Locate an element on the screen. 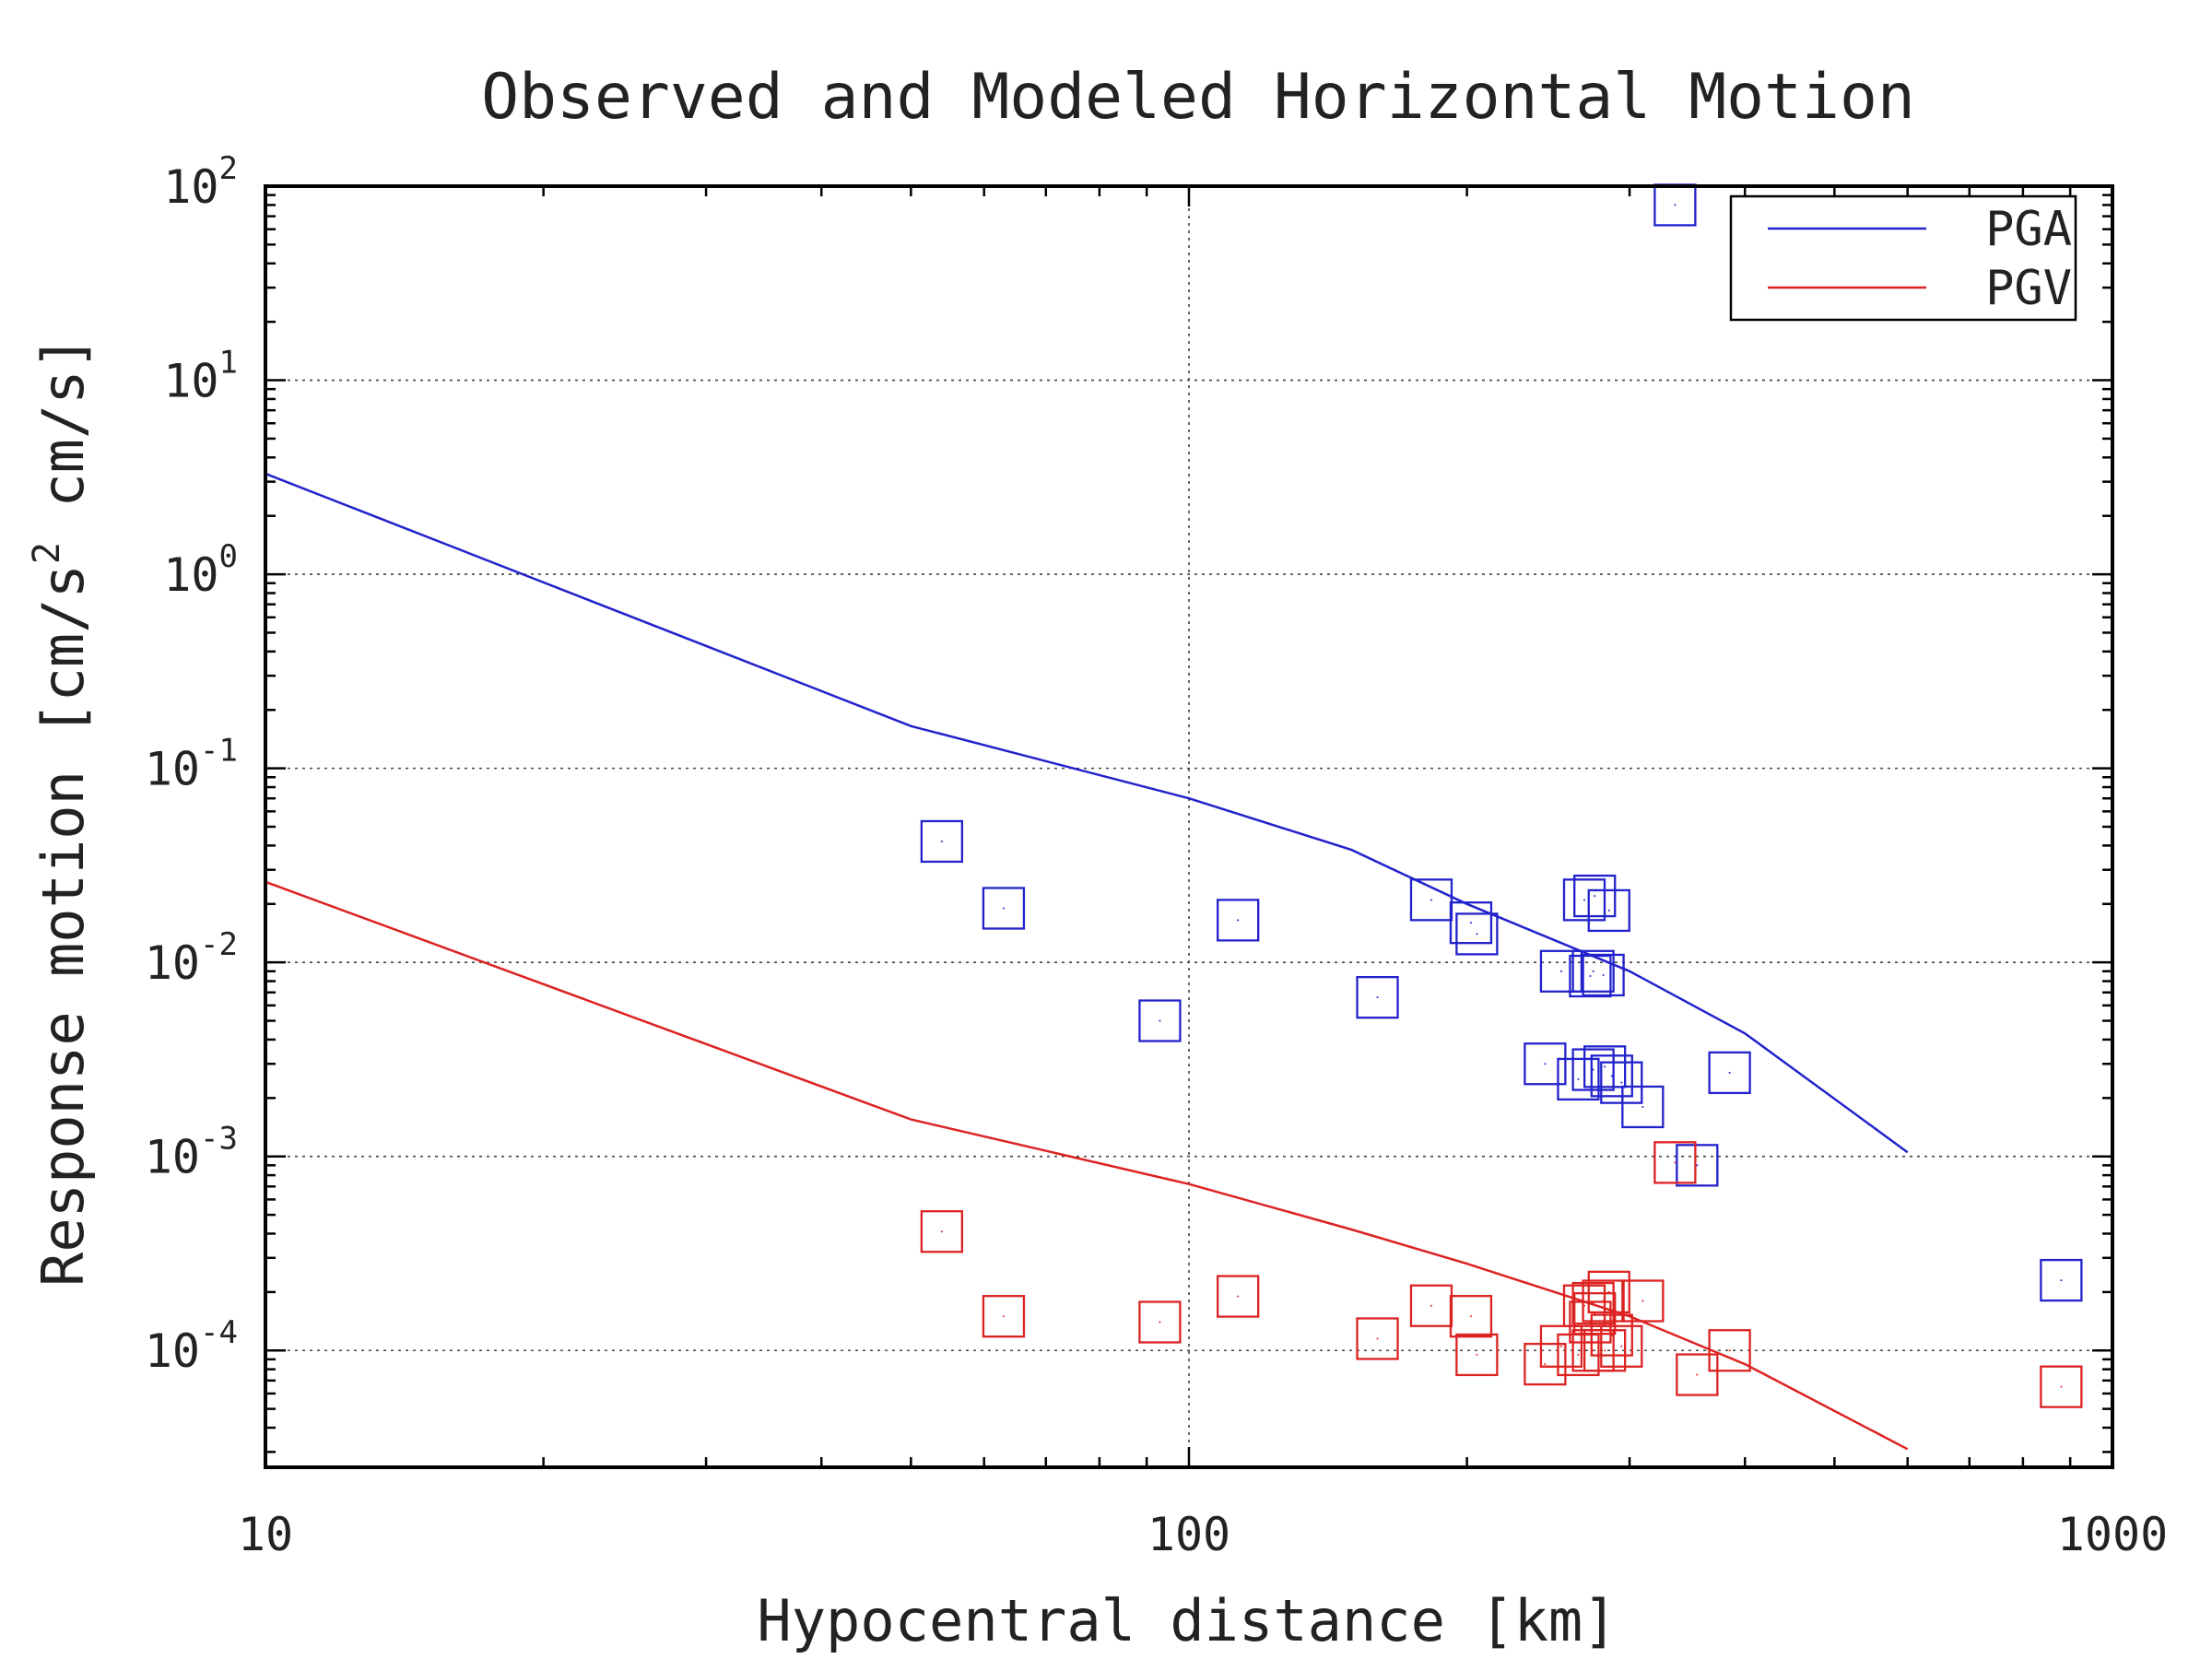 The width and height of the screenshot is (2212, 1659). y-tick-label: 10⁻² is located at coordinates (191, 958).